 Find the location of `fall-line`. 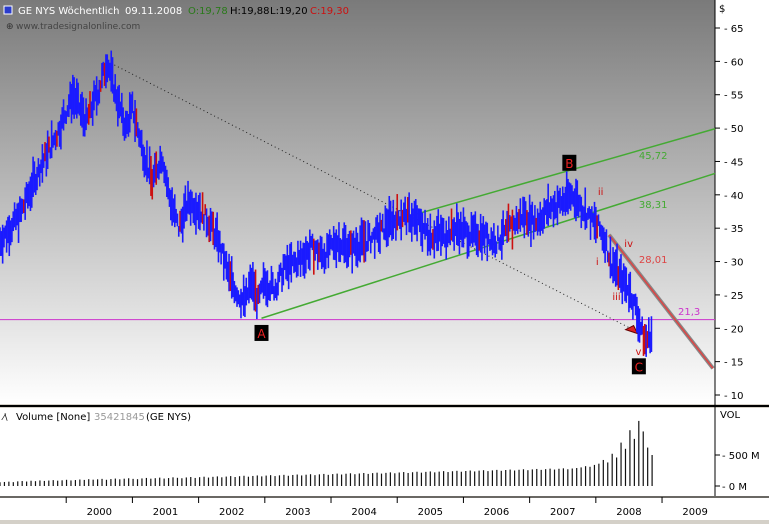

fall-line is located at coordinates (661, 301).